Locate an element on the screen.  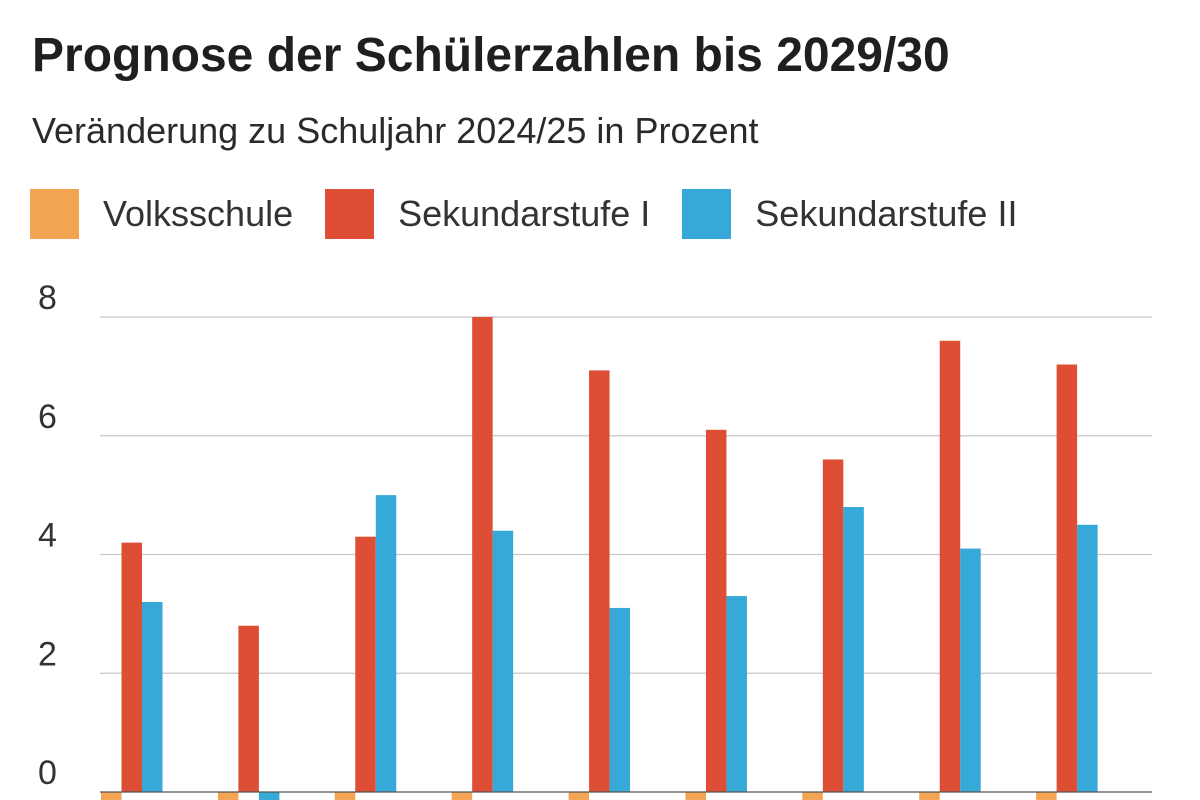
y-tick-label-2: 2 is located at coordinates (47, 654).